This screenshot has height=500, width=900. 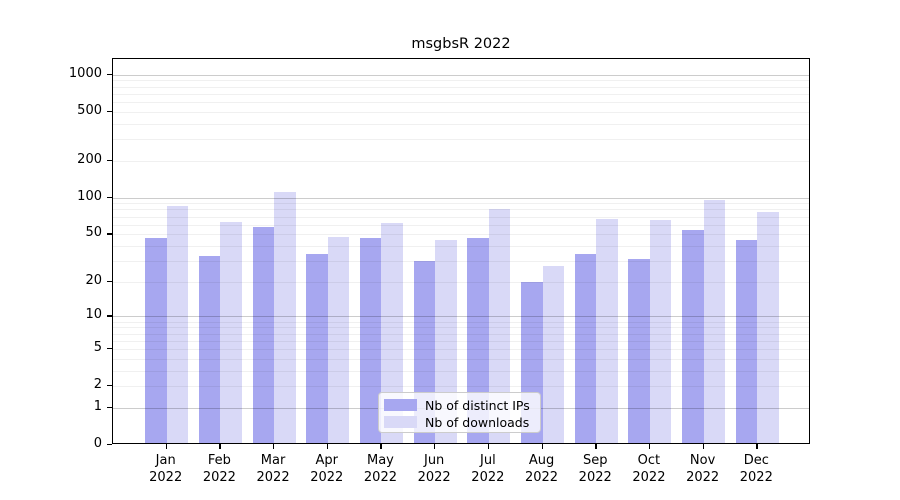 I want to click on month-label: May, so click(x=380, y=460).